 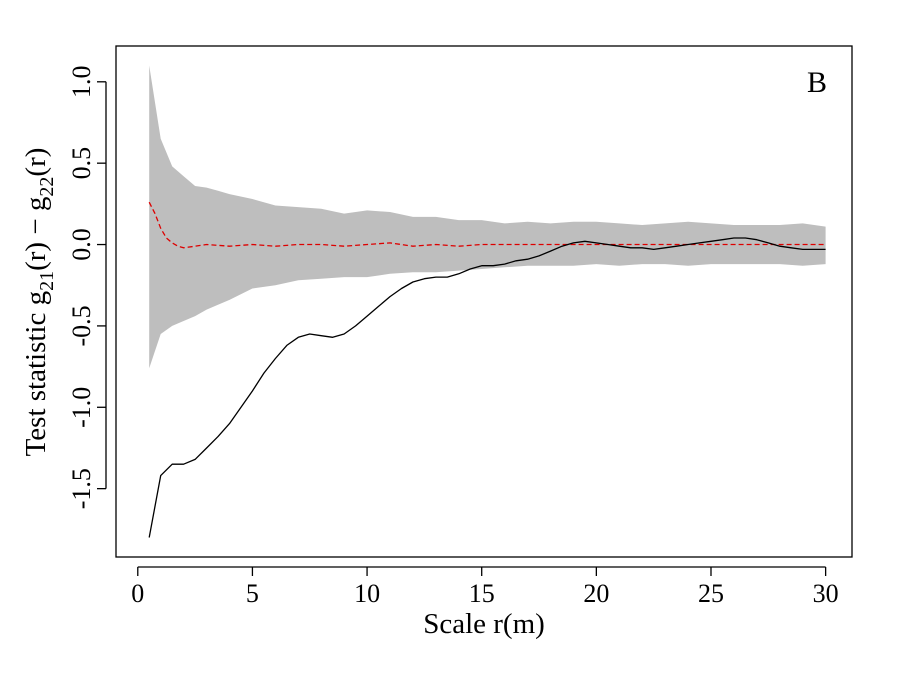 What do you see at coordinates (252, 593) in the screenshot?
I see `x-tick-label-5: 5` at bounding box center [252, 593].